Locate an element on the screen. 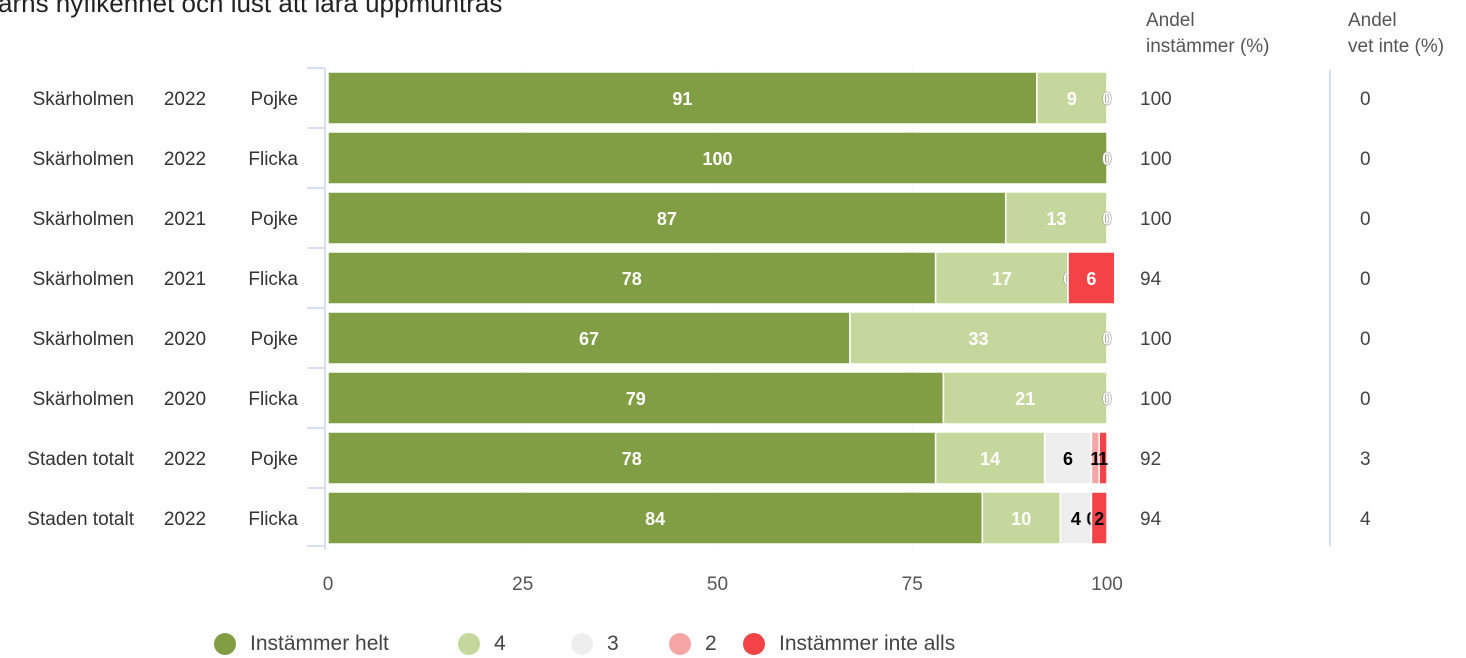 This screenshot has width=1466, height=658. data-label: 79 is located at coordinates (636, 399).